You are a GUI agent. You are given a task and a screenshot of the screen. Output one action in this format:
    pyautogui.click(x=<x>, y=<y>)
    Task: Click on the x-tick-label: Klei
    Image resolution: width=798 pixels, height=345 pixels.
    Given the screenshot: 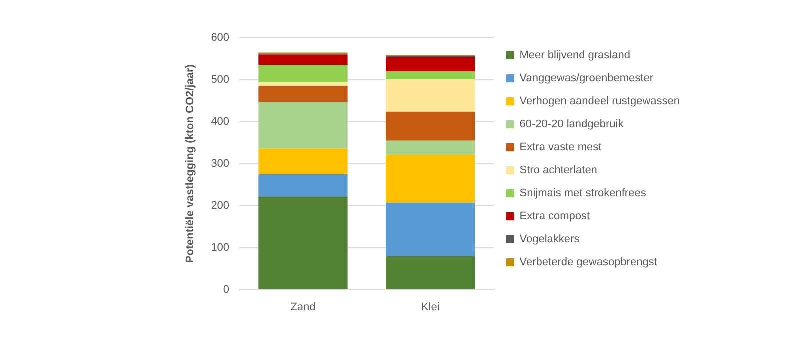 What is the action you would take?
    pyautogui.click(x=430, y=307)
    